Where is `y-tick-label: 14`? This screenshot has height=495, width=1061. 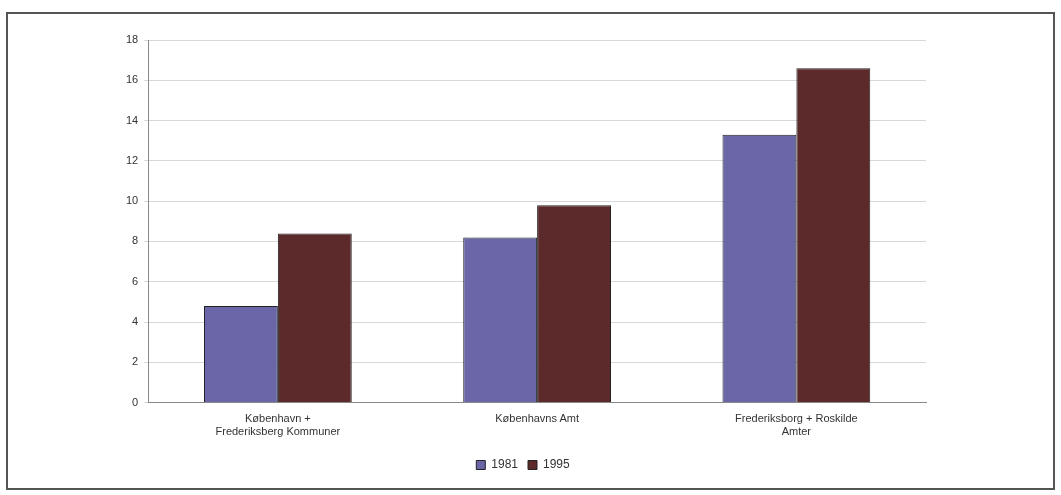 y-tick-label: 14 is located at coordinates (132, 119).